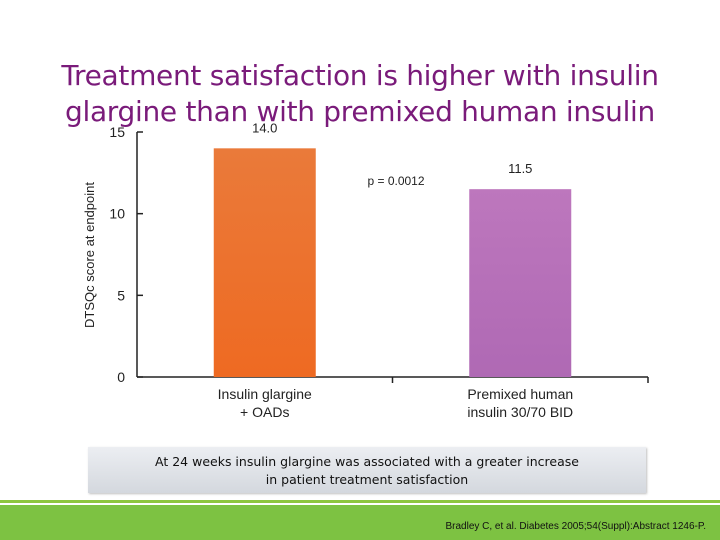 The height and width of the screenshot is (540, 720). I want to click on x-category-label-line: Premixed human, so click(520, 394).